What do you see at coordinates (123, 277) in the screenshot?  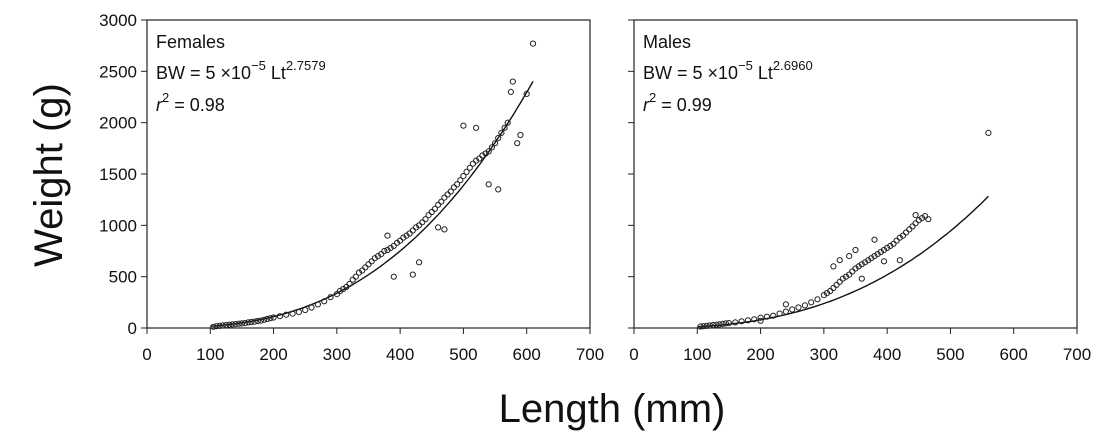 I see `females-y-tick-label: 500` at bounding box center [123, 277].